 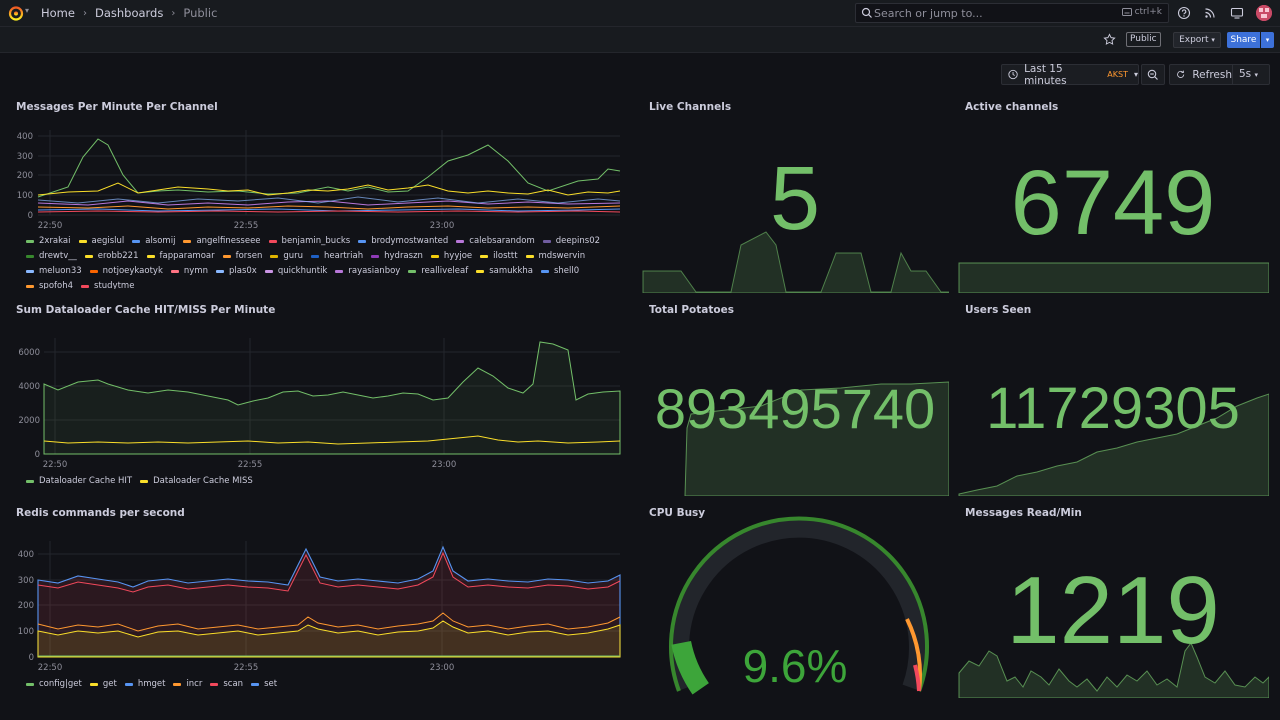 I want to click on cpu-gauge, so click(x=799, y=605).